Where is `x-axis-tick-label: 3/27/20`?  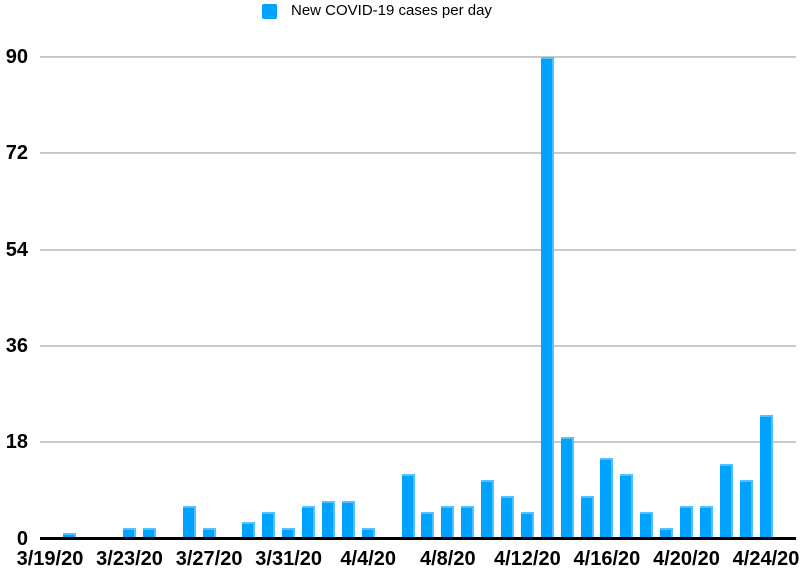 x-axis-tick-label: 3/27/20 is located at coordinates (209, 559).